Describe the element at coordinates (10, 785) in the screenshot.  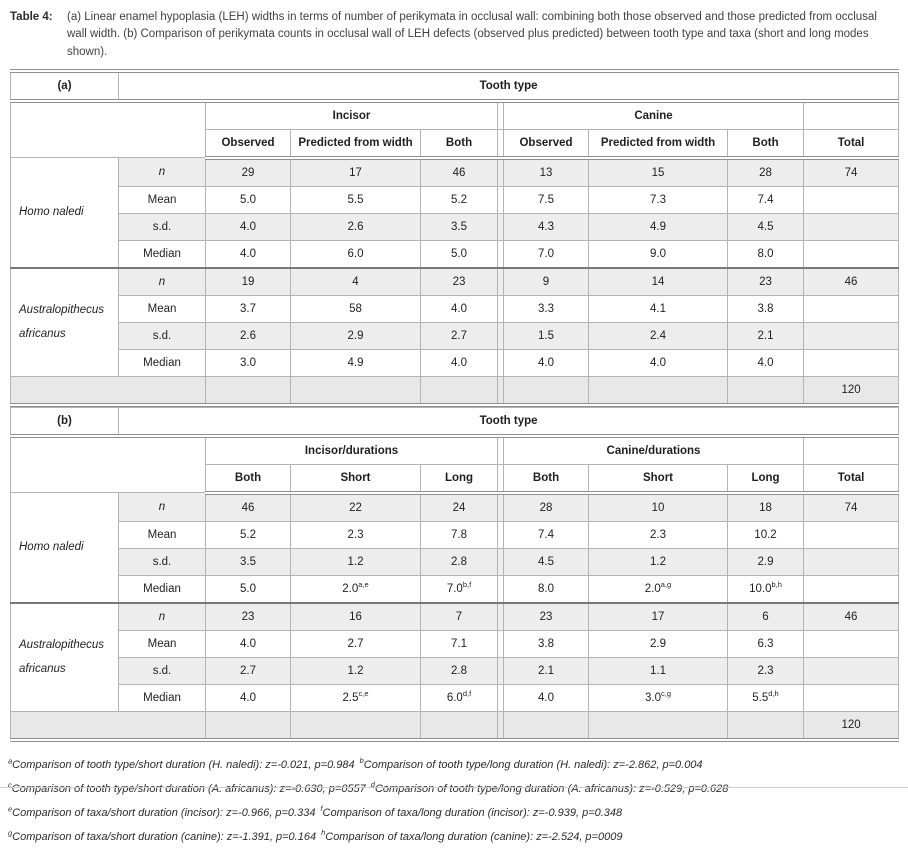
I see `footnote-marker: c` at that location.